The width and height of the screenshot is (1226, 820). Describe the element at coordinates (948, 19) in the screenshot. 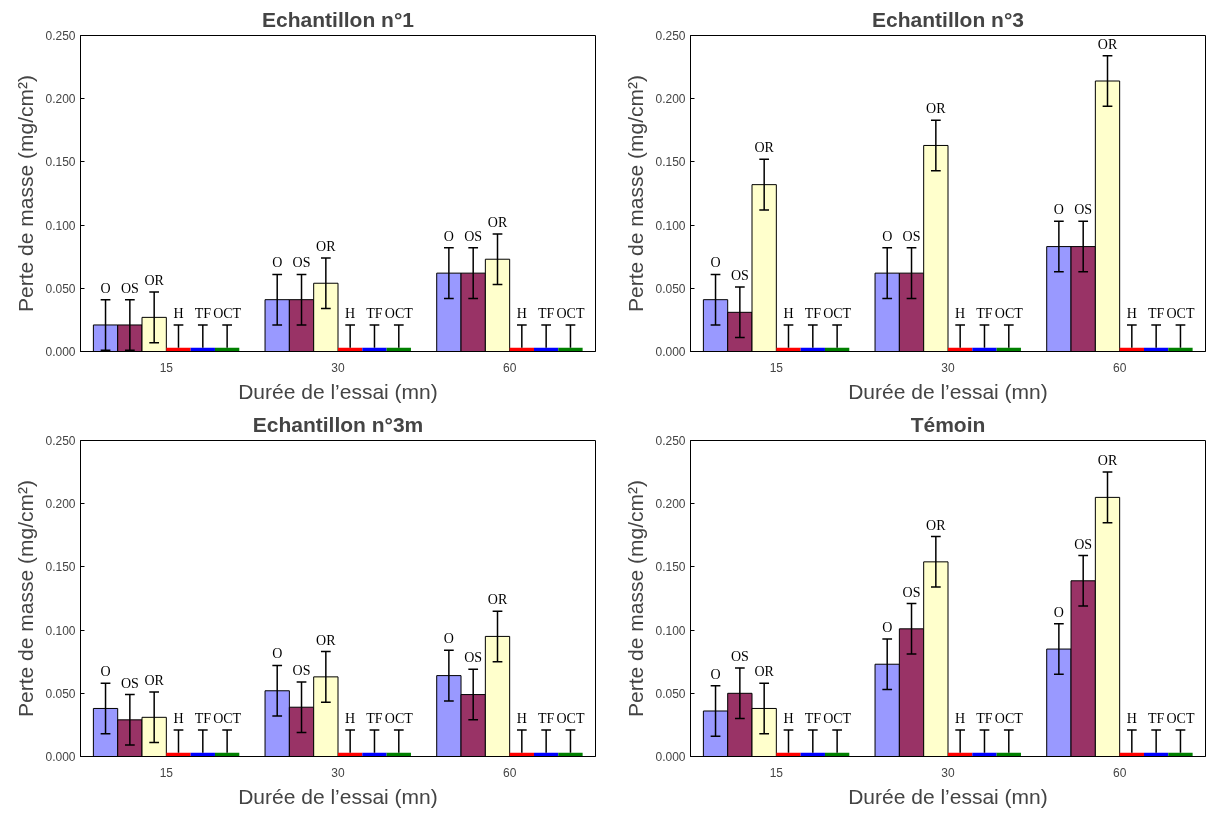

I see `chart-title: Echantillon n°3` at that location.